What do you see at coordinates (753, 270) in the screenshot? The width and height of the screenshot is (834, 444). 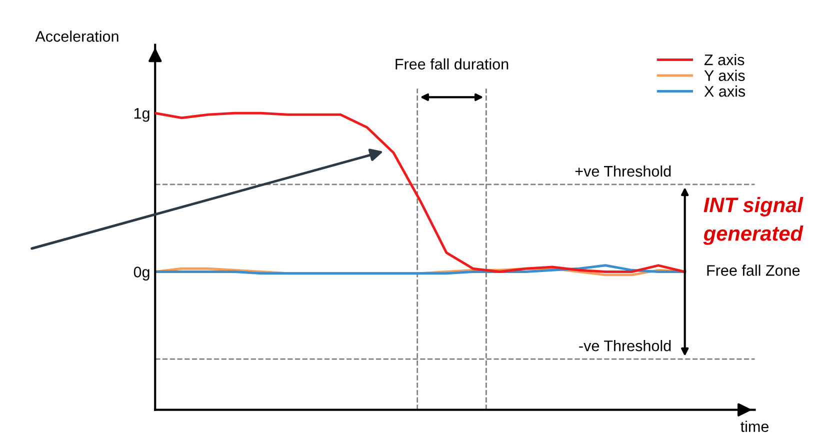 I see `text: Free fall Zone` at bounding box center [753, 270].